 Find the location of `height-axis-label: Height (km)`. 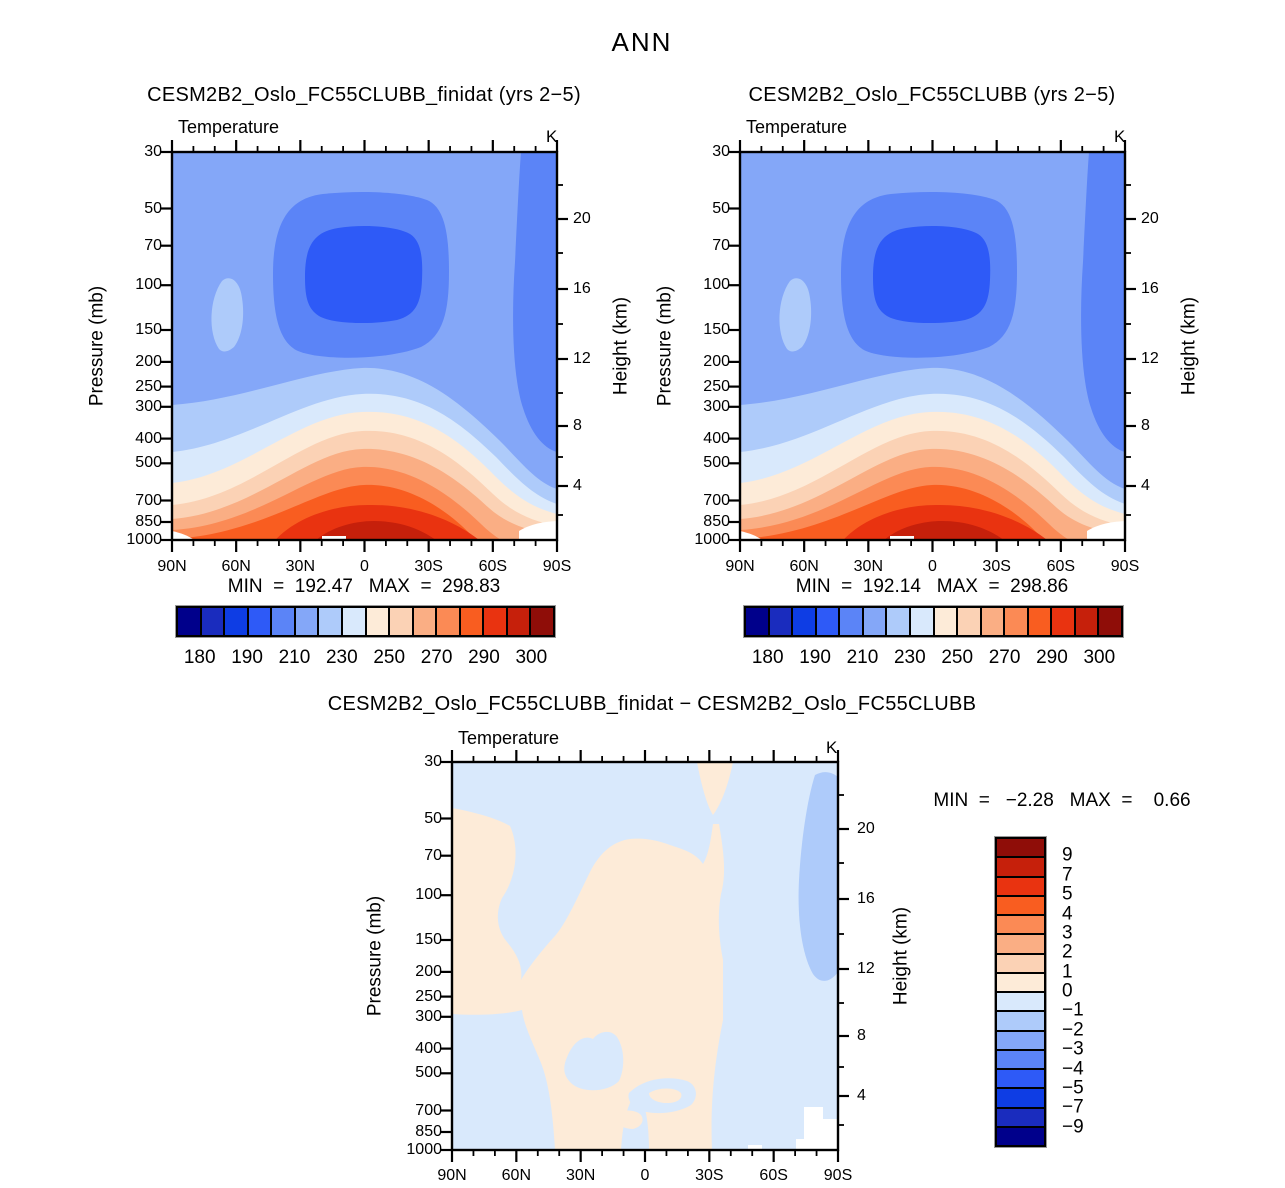

height-axis-label: Height (km) is located at coordinates (901, 956).